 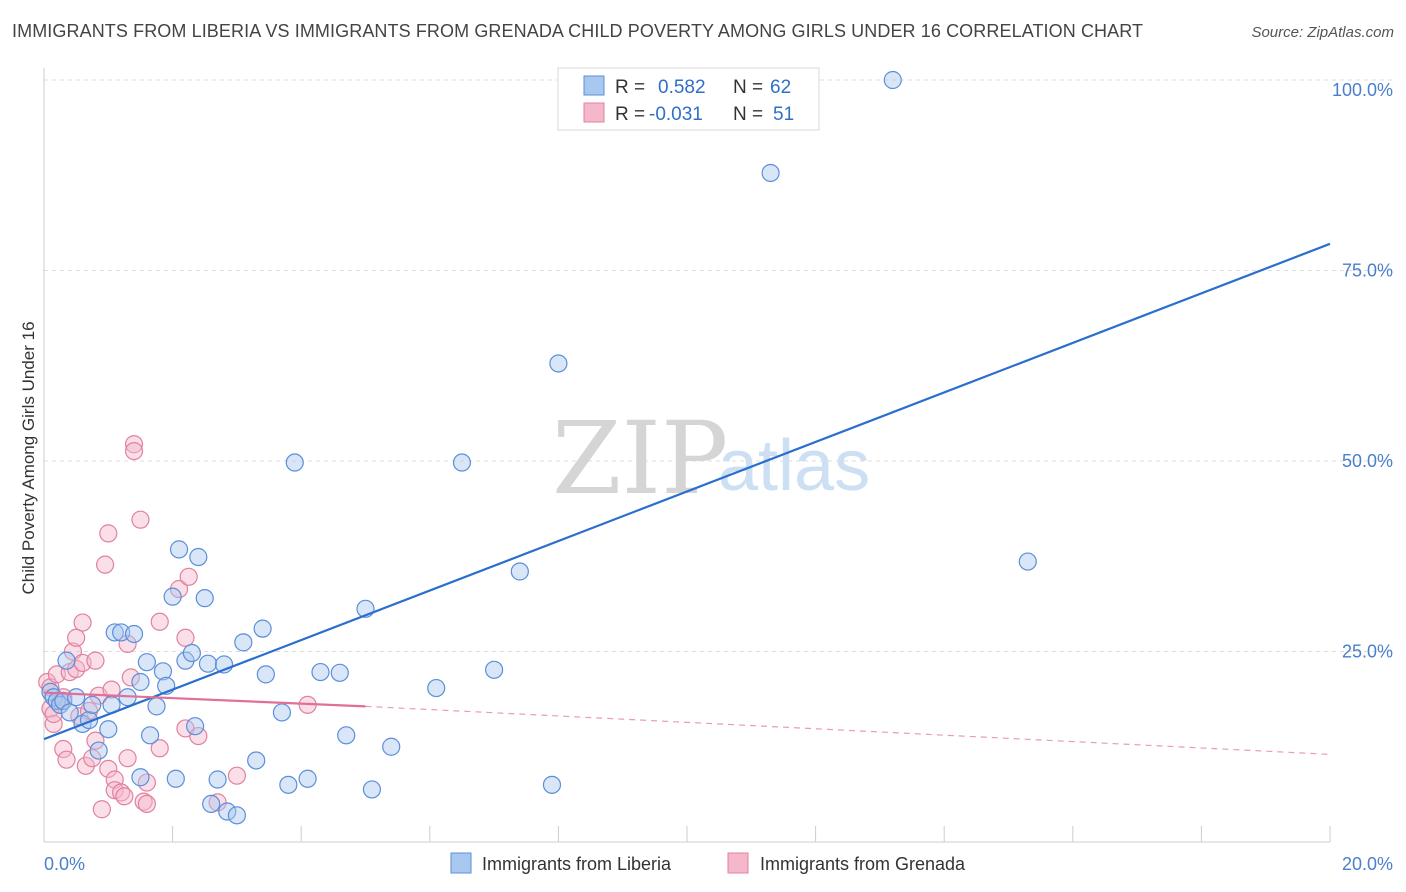 I want to click on legend-n-value-grenada: 51, so click(x=783, y=114).